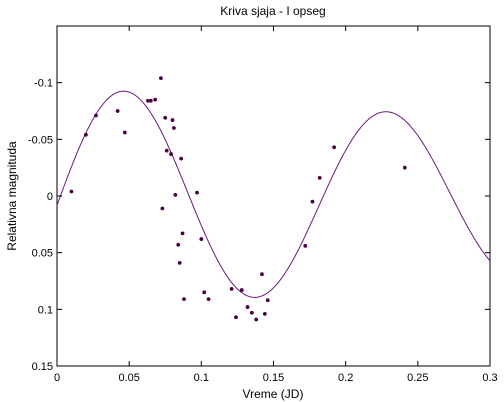  I want to click on x-axis-label: Vreme (JD), so click(273, 394).